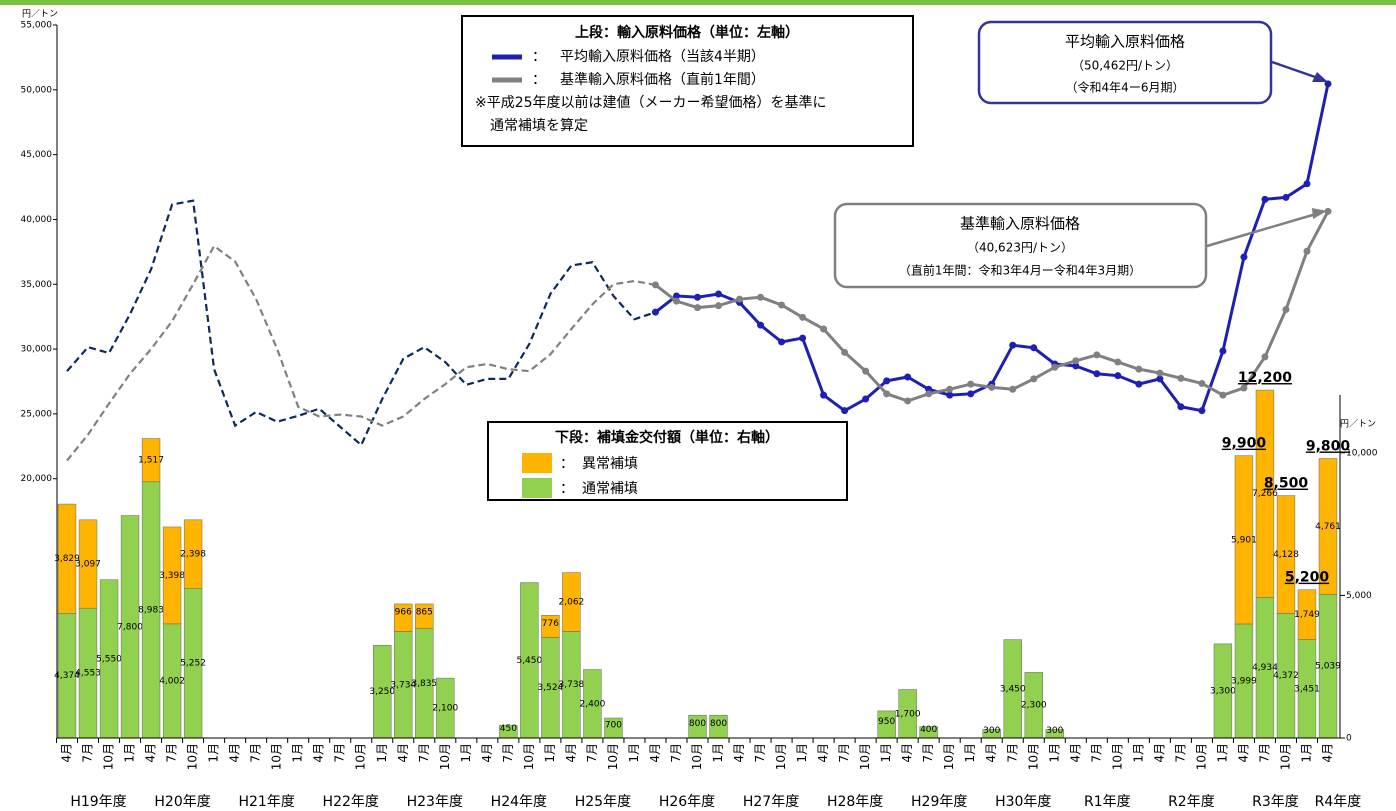 The image size is (1396, 811). What do you see at coordinates (1358, 424) in the screenshot?
I see `right-unit: 円／トン` at bounding box center [1358, 424].